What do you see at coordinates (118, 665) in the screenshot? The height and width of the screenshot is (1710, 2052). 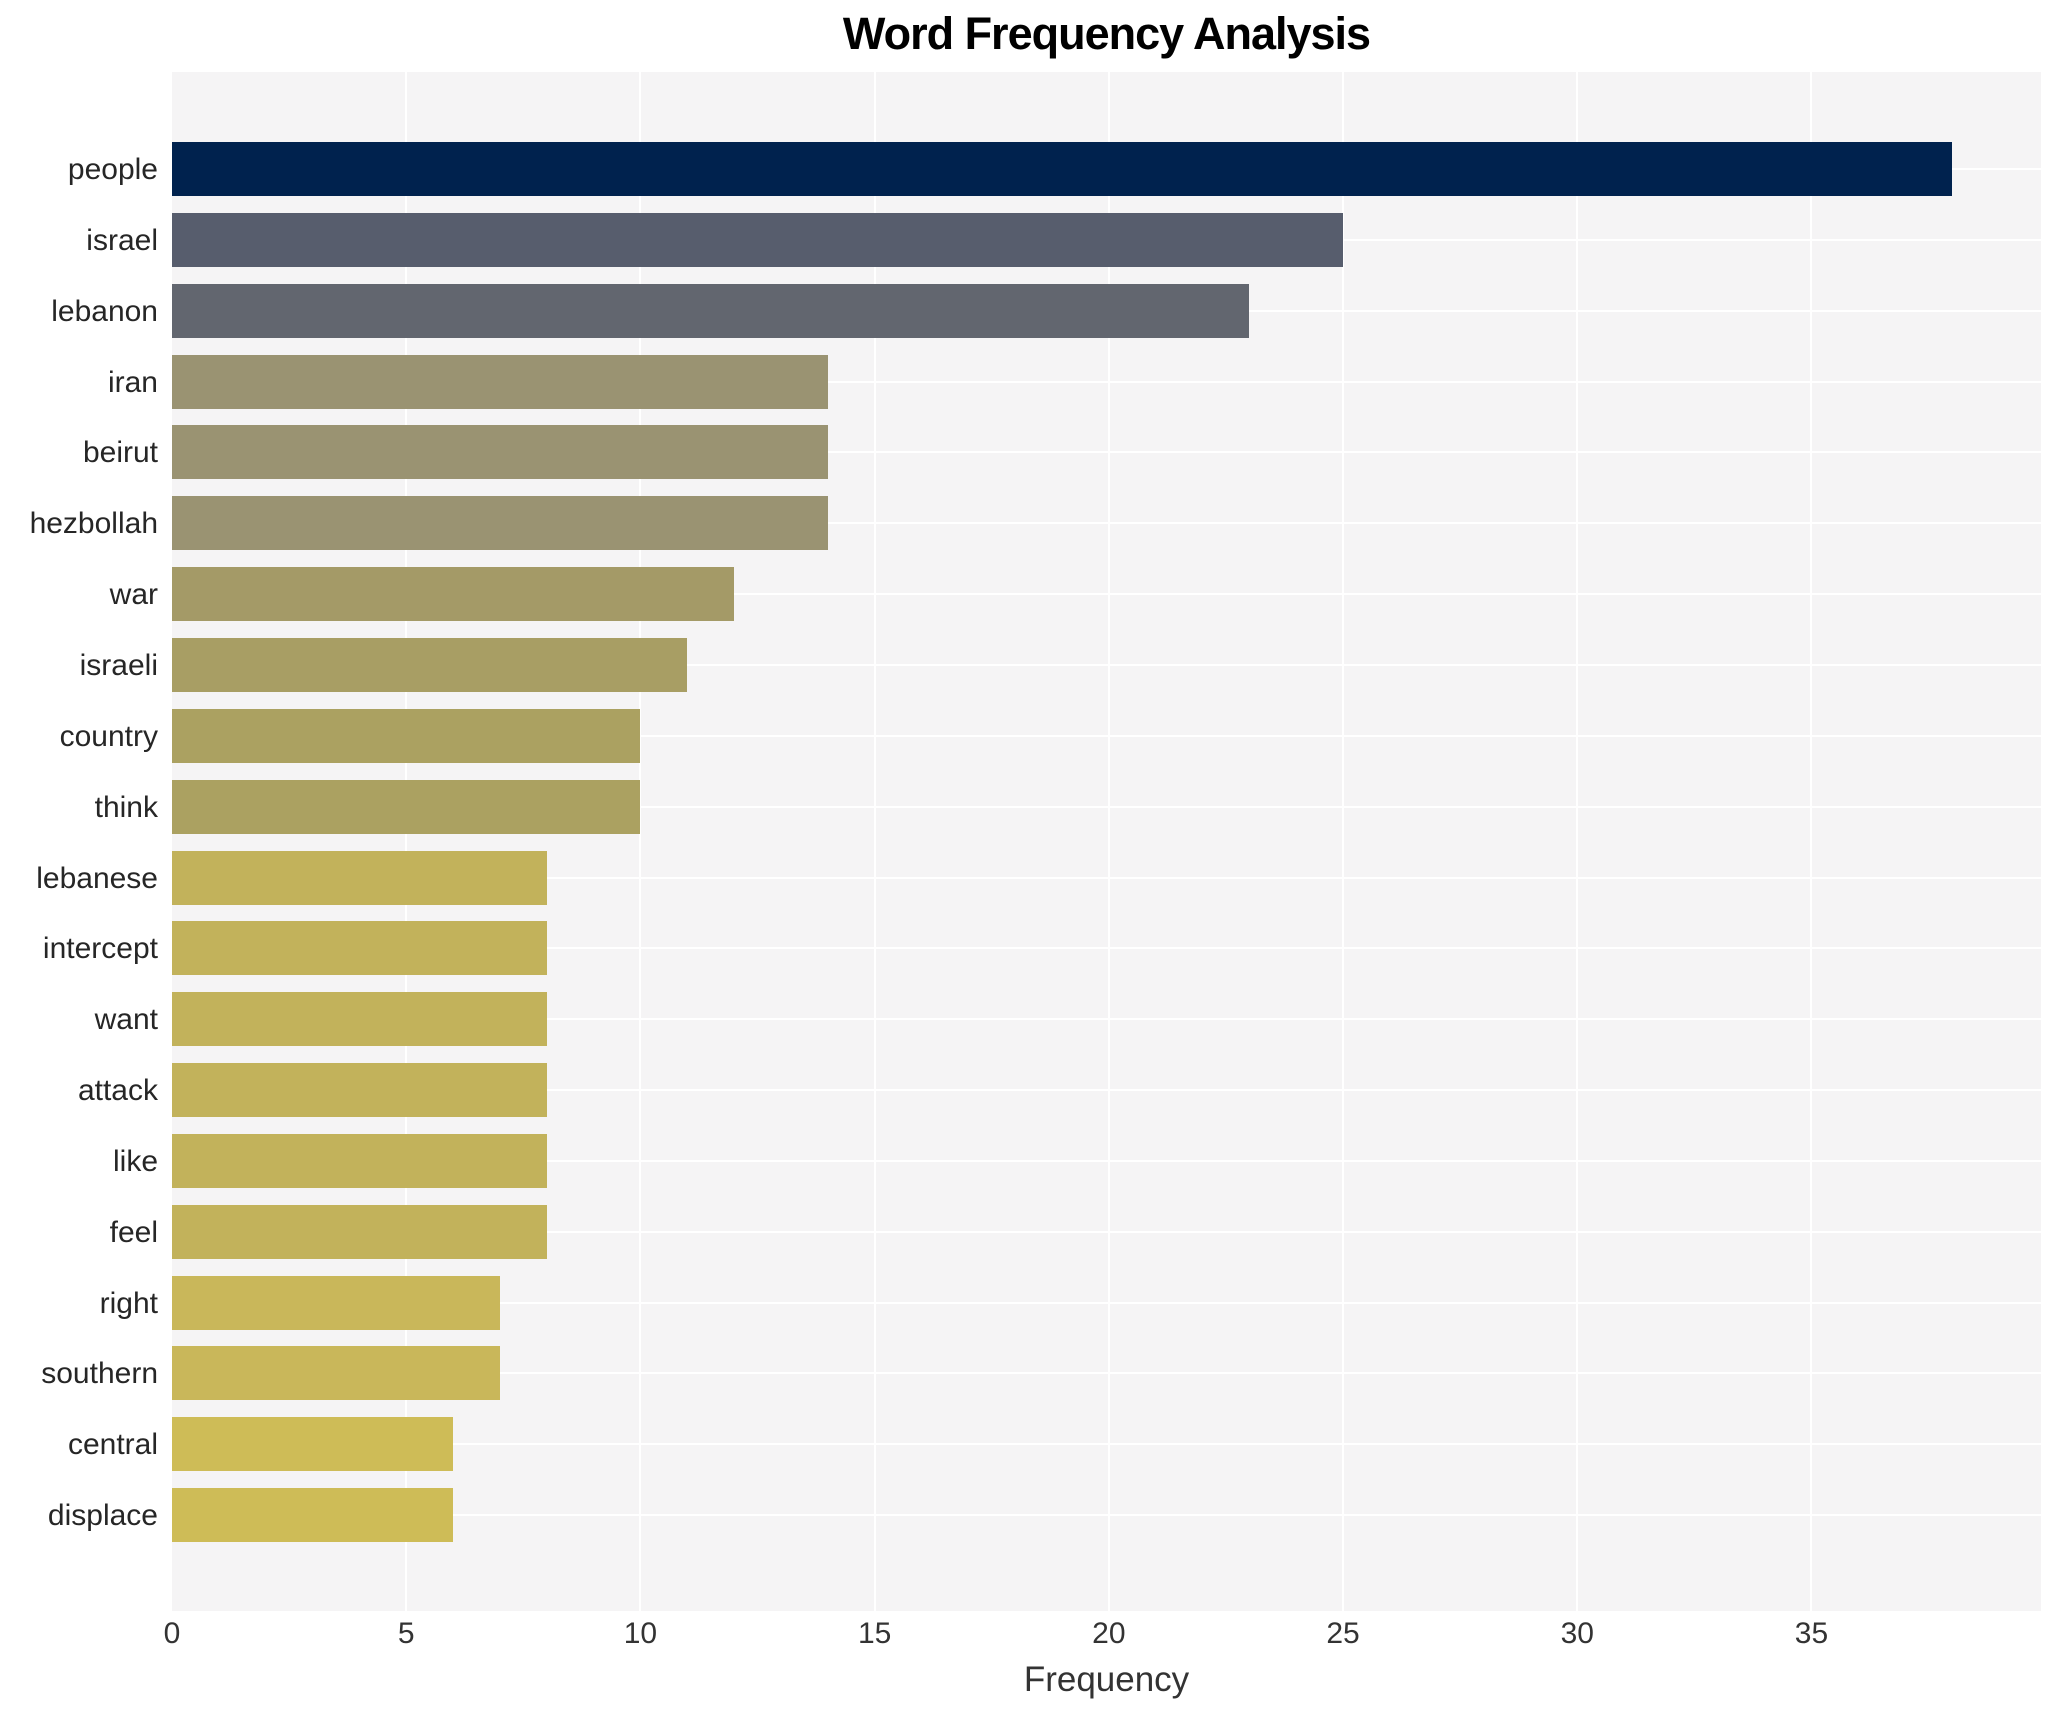 I see `y-label-israeli: israeli` at bounding box center [118, 665].